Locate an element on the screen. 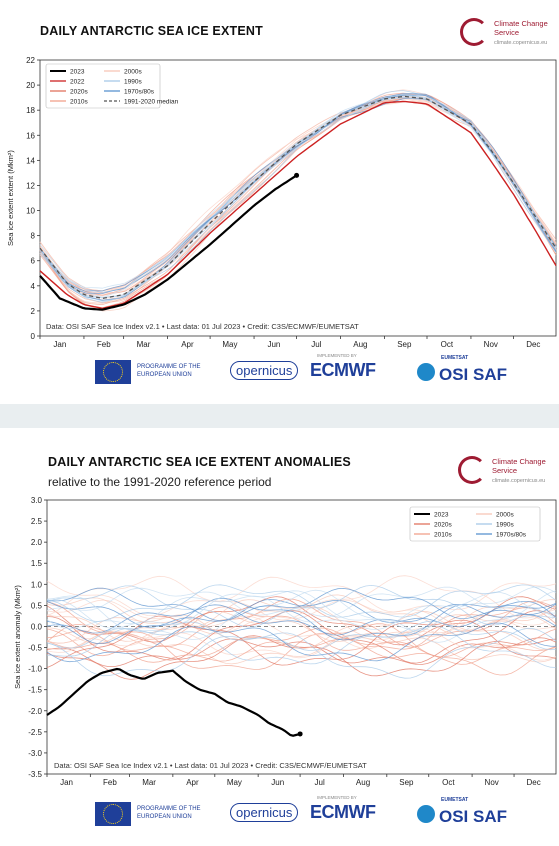  copernicus-logo: opernicus is located at coordinates (264, 812).